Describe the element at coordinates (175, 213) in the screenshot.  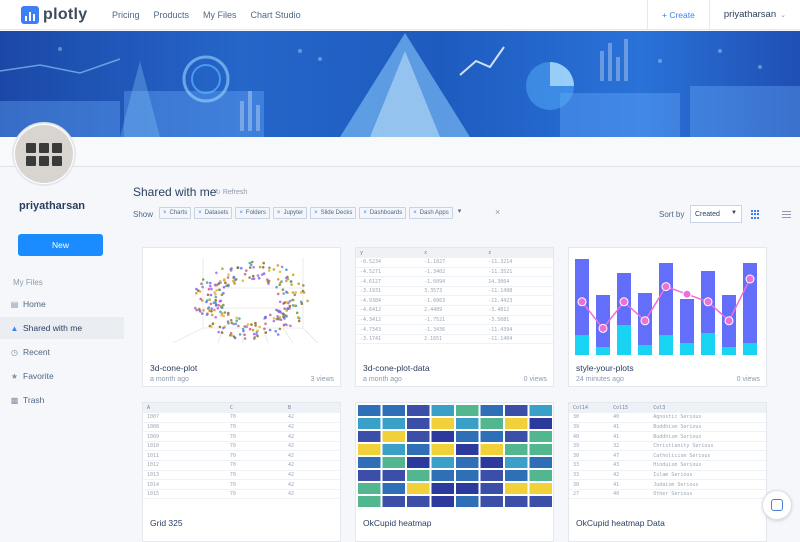
I see `filter-chip-charts: × Charts` at that location.